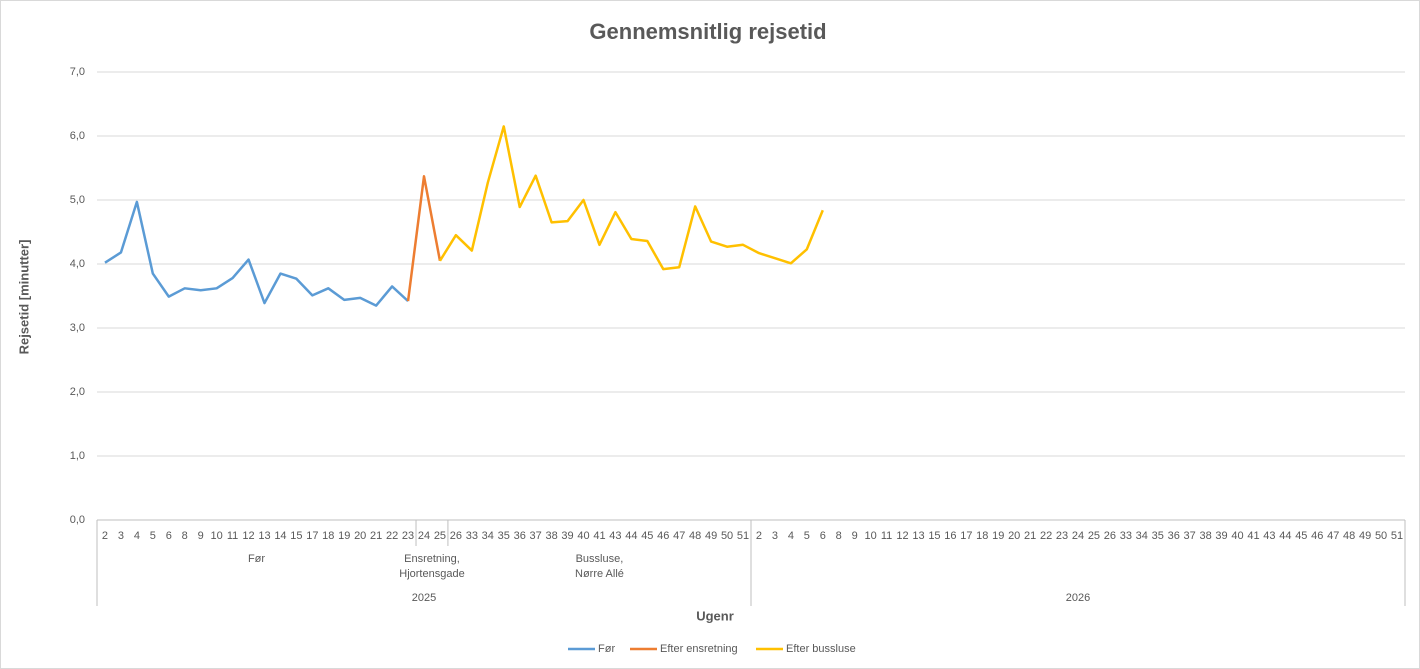 This screenshot has height=669, width=1420. I want to click on y-tick-label: 0,0, so click(77, 520).